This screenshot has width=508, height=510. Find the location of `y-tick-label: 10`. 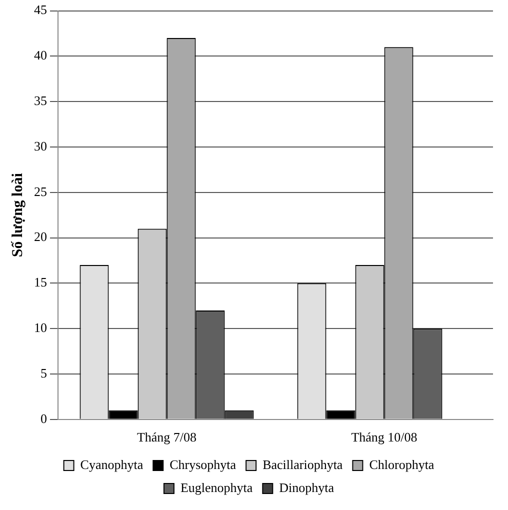

y-tick-label: 10 is located at coordinates (40, 328).